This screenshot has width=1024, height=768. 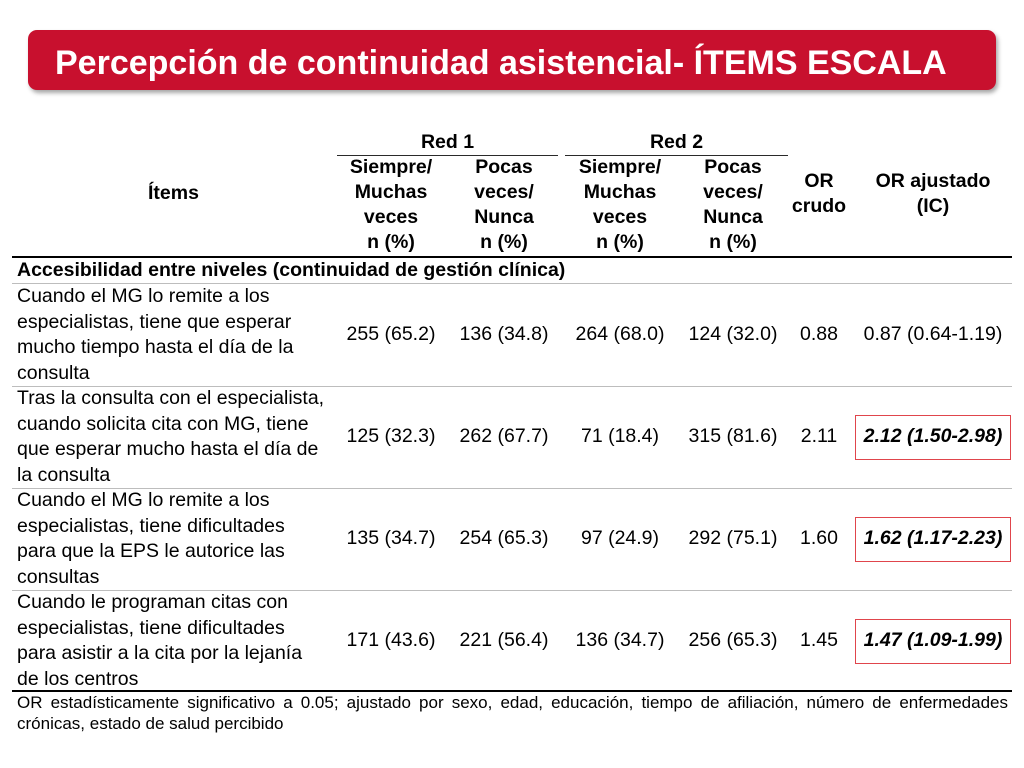 I want to click on cell-or-crudo: 1.60, so click(x=819, y=538).